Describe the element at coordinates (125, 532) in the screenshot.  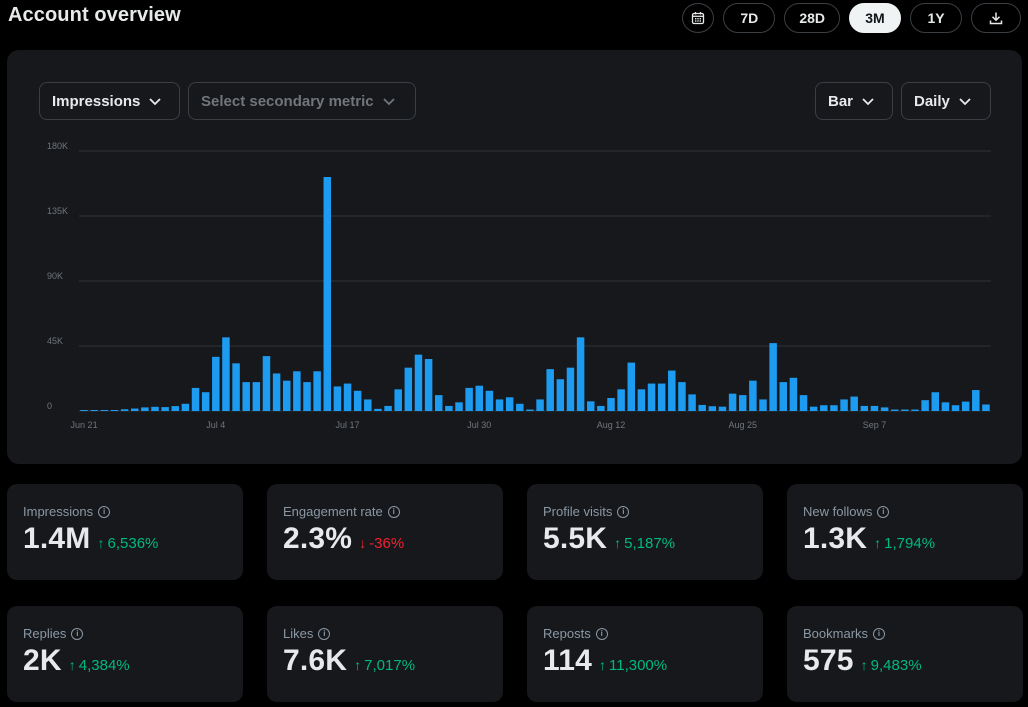
I see `metric-card: Impressions i 1.4M ↑ 6,536%` at that location.